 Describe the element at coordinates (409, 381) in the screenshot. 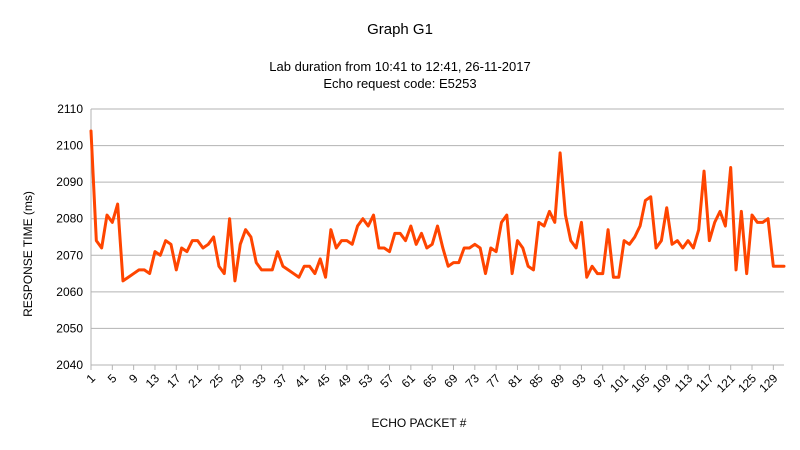

I see `x-tick-label: 61` at that location.